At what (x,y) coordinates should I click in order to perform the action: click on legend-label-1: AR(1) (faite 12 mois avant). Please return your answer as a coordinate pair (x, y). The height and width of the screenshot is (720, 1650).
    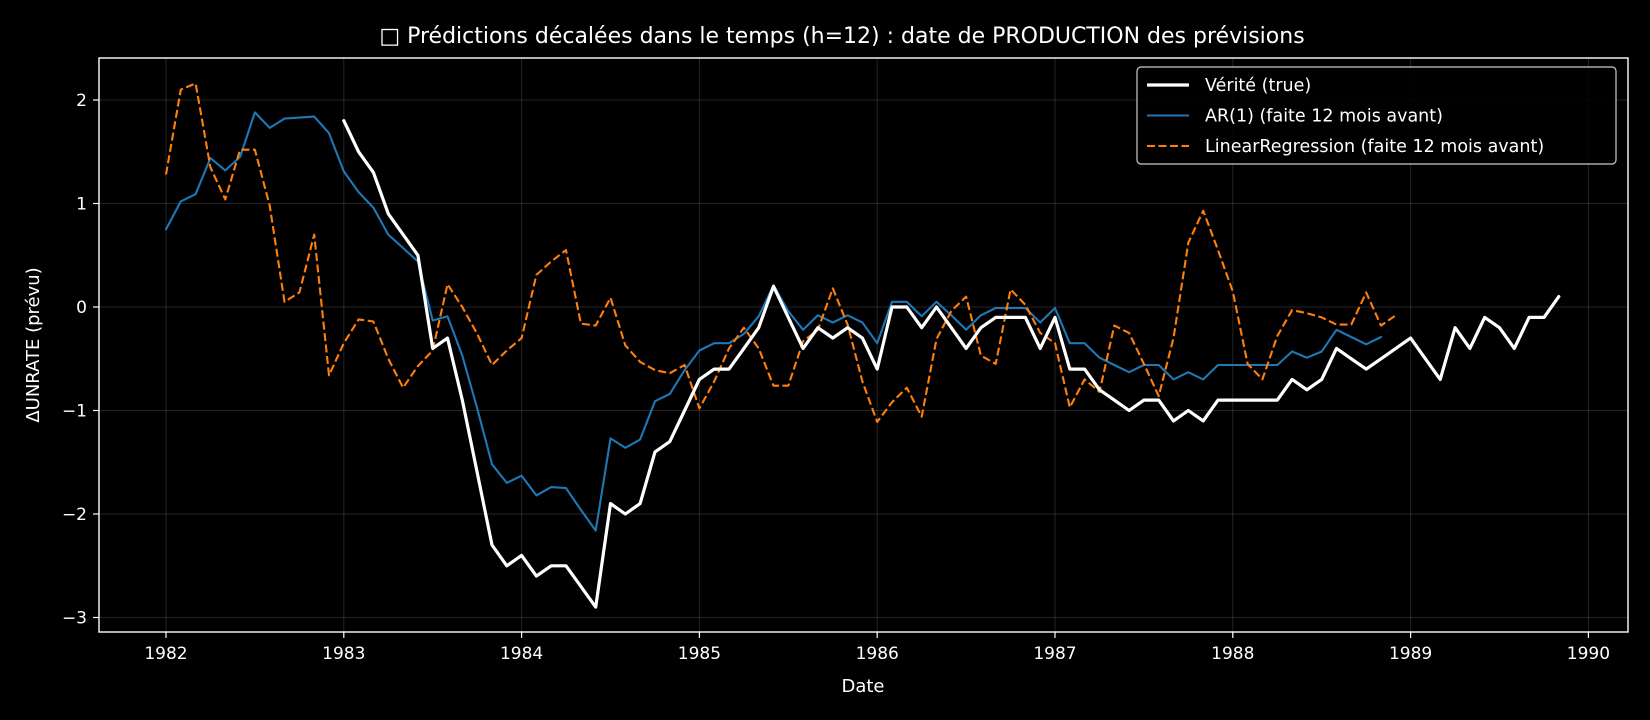
    Looking at the image, I should click on (1324, 117).